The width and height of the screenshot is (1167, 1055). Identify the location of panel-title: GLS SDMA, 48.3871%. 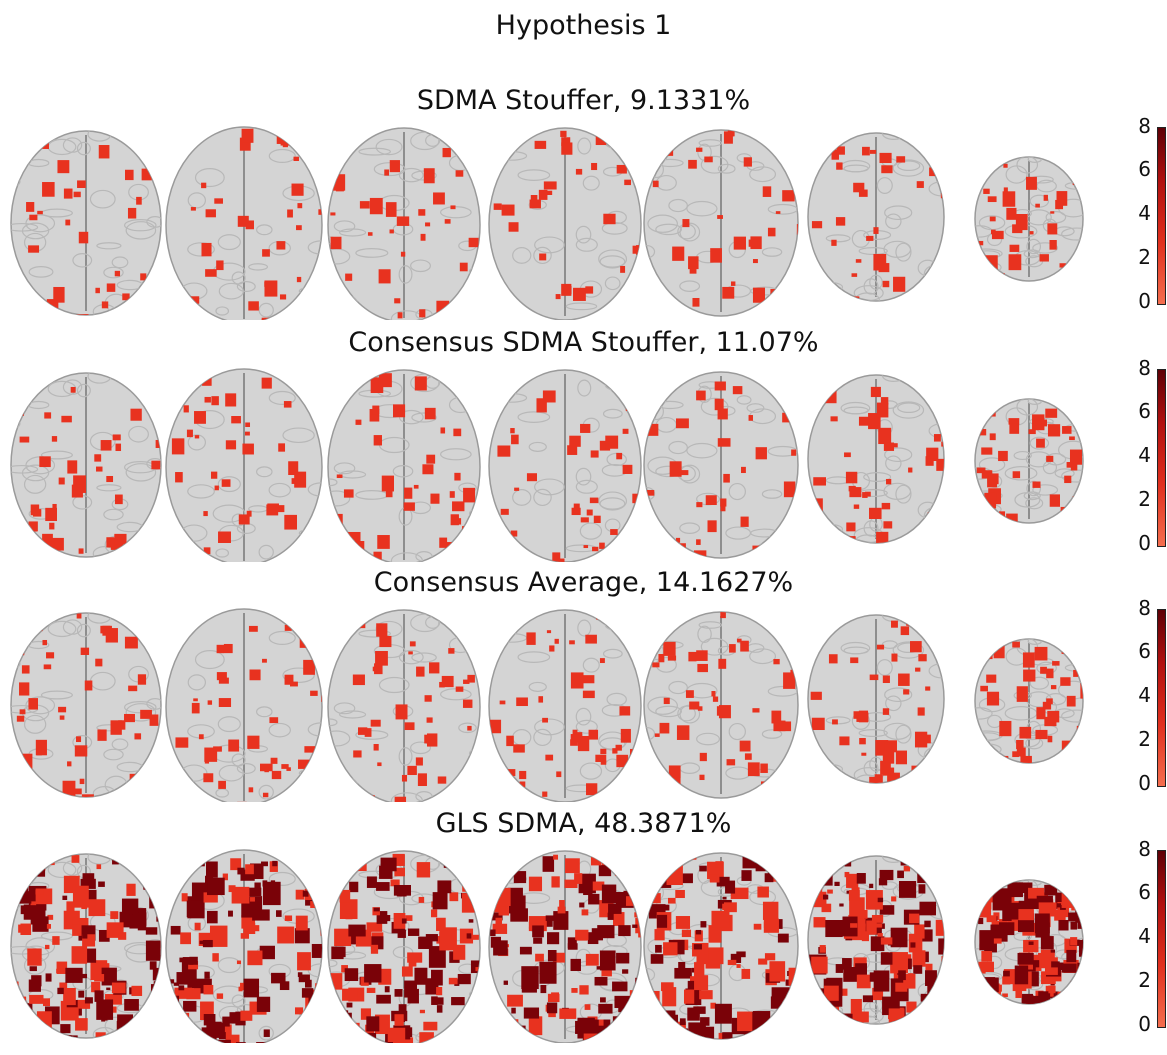
(583, 823).